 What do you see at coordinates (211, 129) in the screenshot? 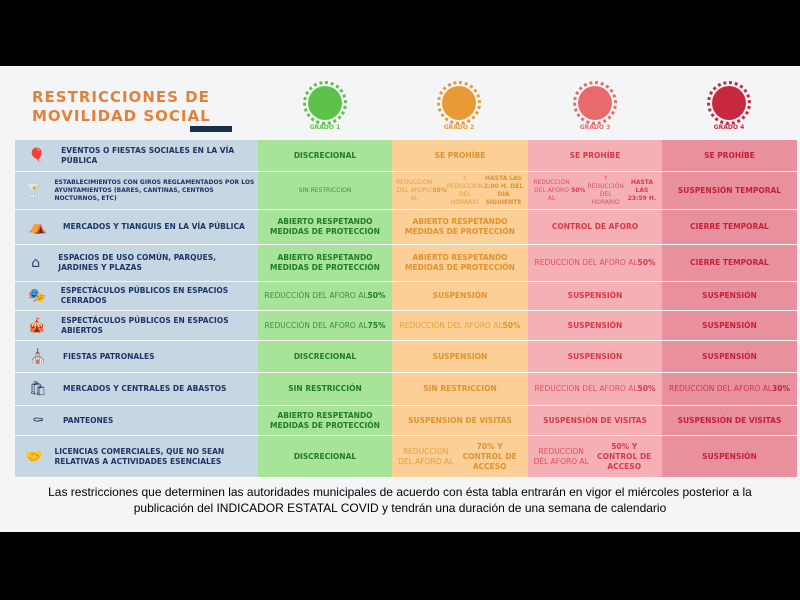
I see `title-underline` at bounding box center [211, 129].